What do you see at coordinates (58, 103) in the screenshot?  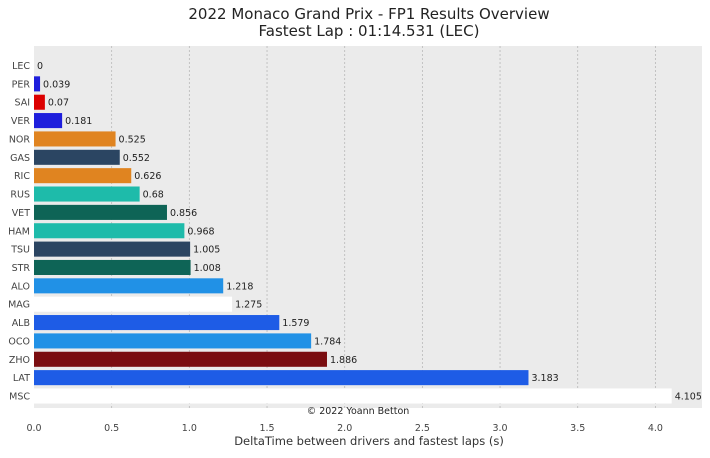 I see `data-label-sai: 0.07` at bounding box center [58, 103].